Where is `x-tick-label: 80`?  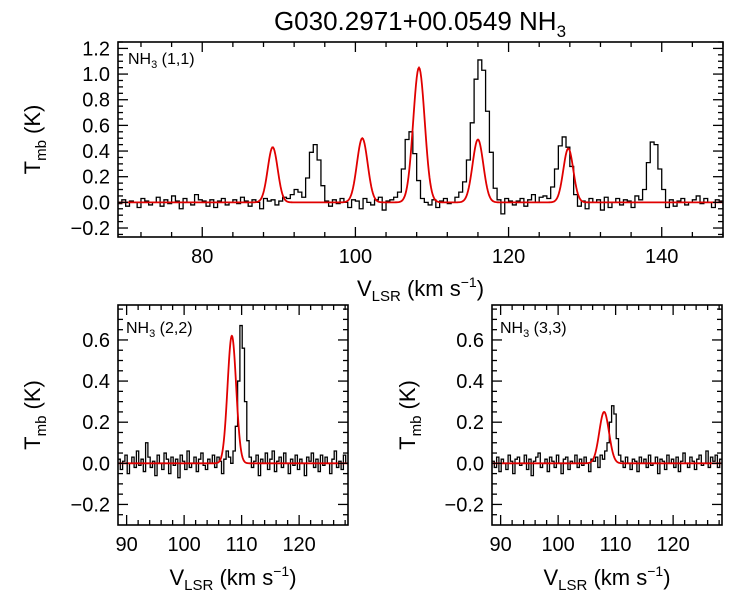
x-tick-label: 80 is located at coordinates (202, 257).